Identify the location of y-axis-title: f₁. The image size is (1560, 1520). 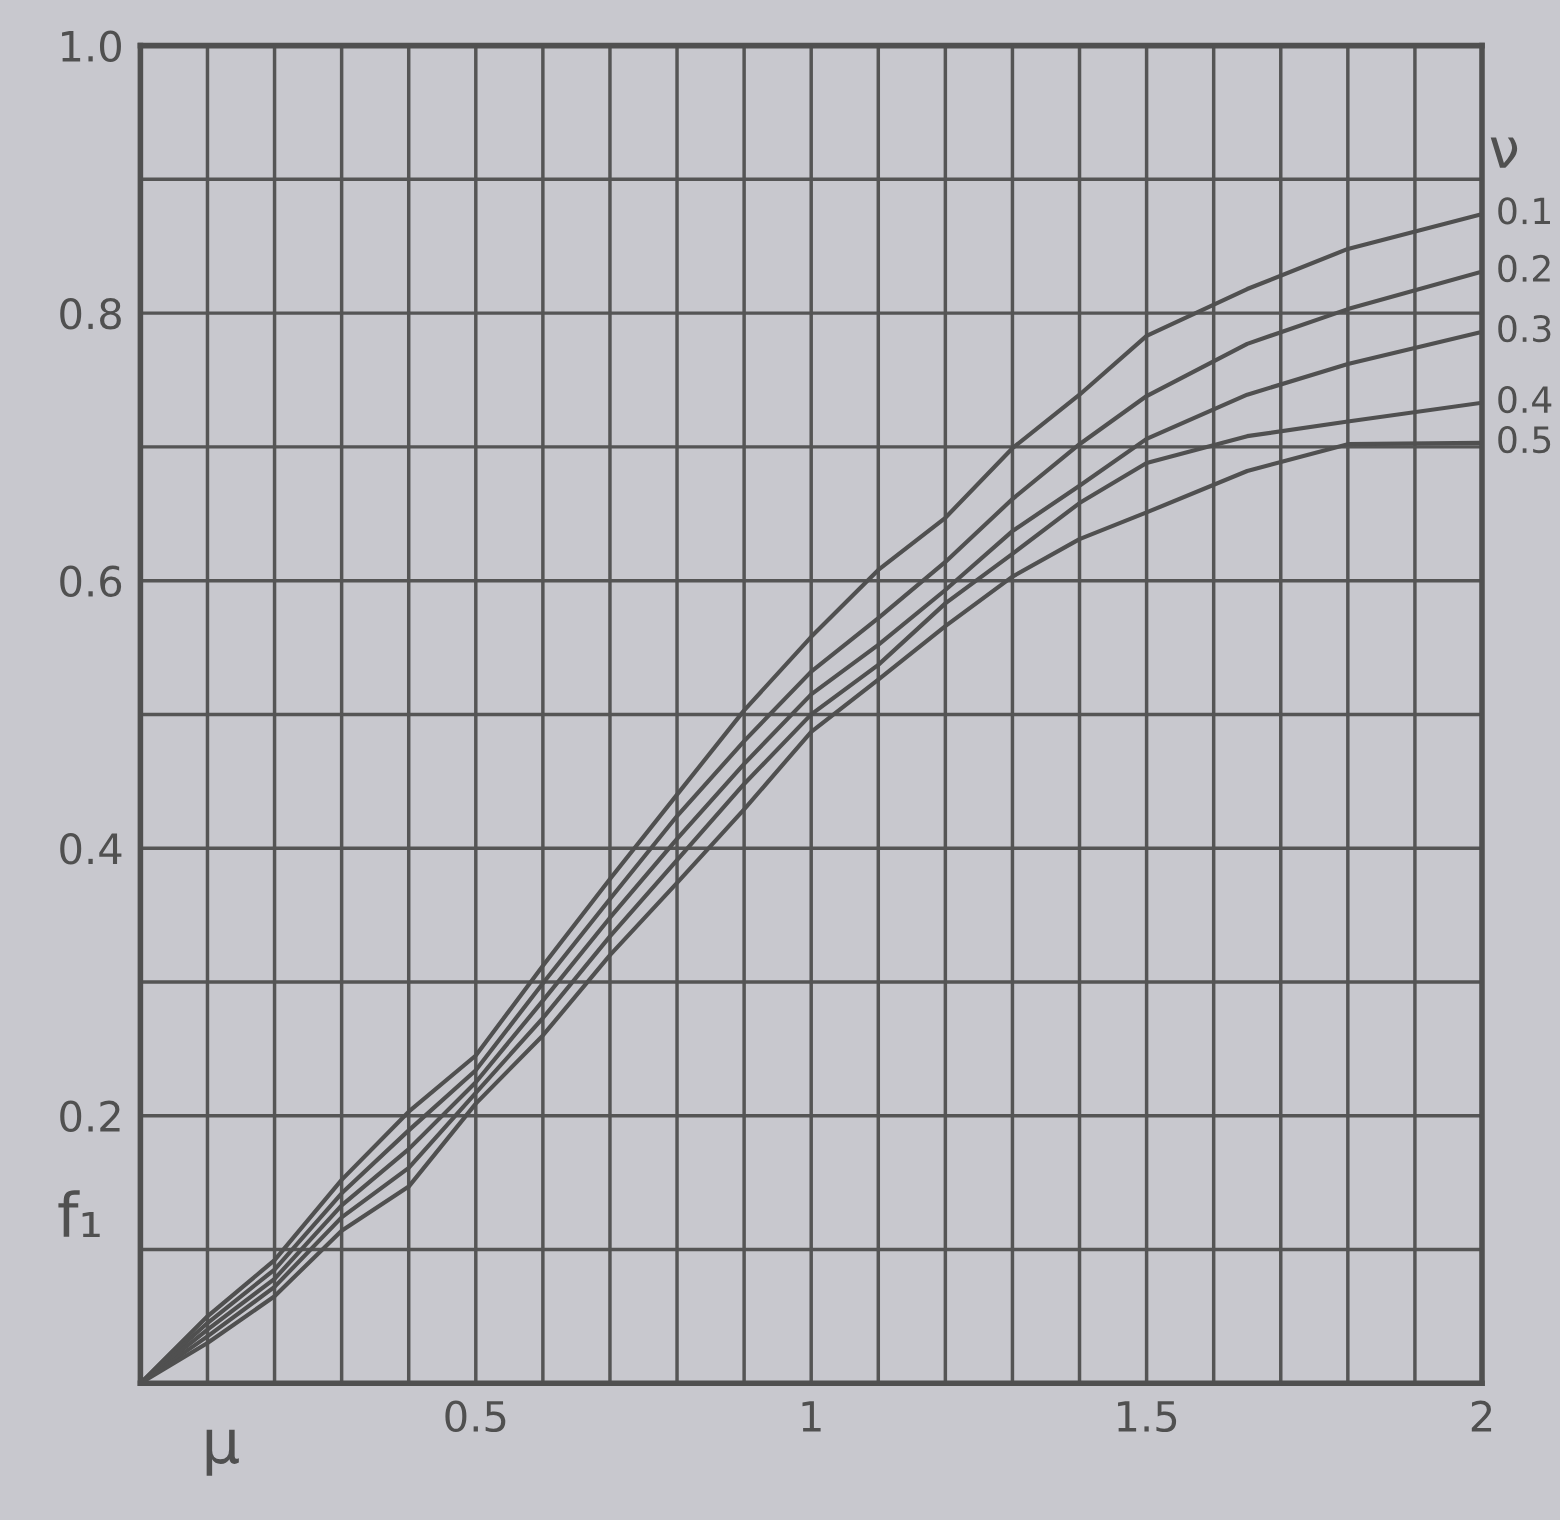
(79, 1213).